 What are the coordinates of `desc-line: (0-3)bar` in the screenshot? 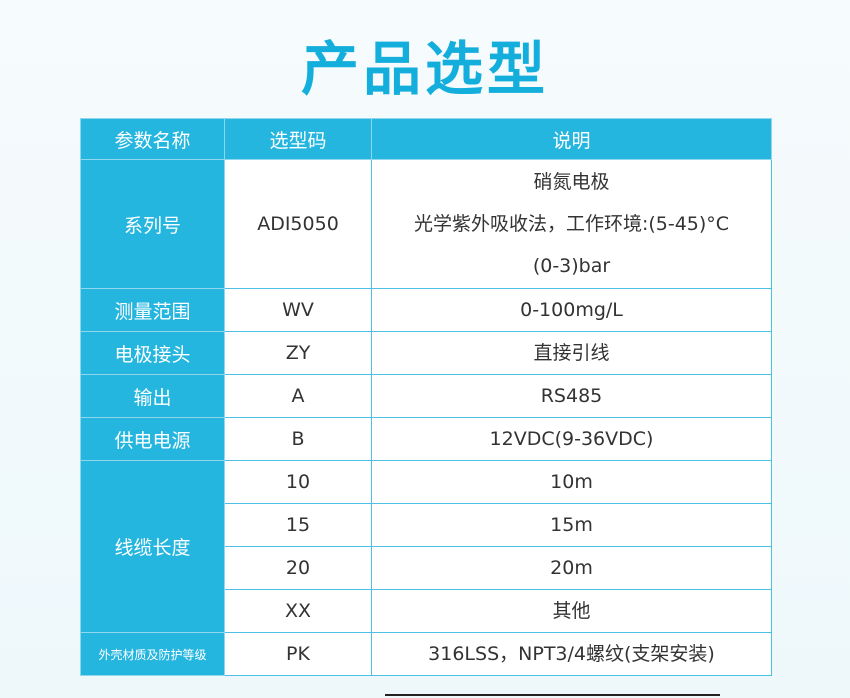 It's located at (571, 266).